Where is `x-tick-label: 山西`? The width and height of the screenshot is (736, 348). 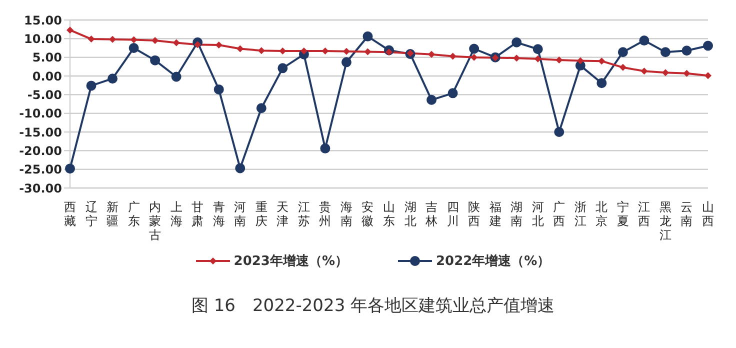
x-tick-label: 山西 is located at coordinates (708, 214).